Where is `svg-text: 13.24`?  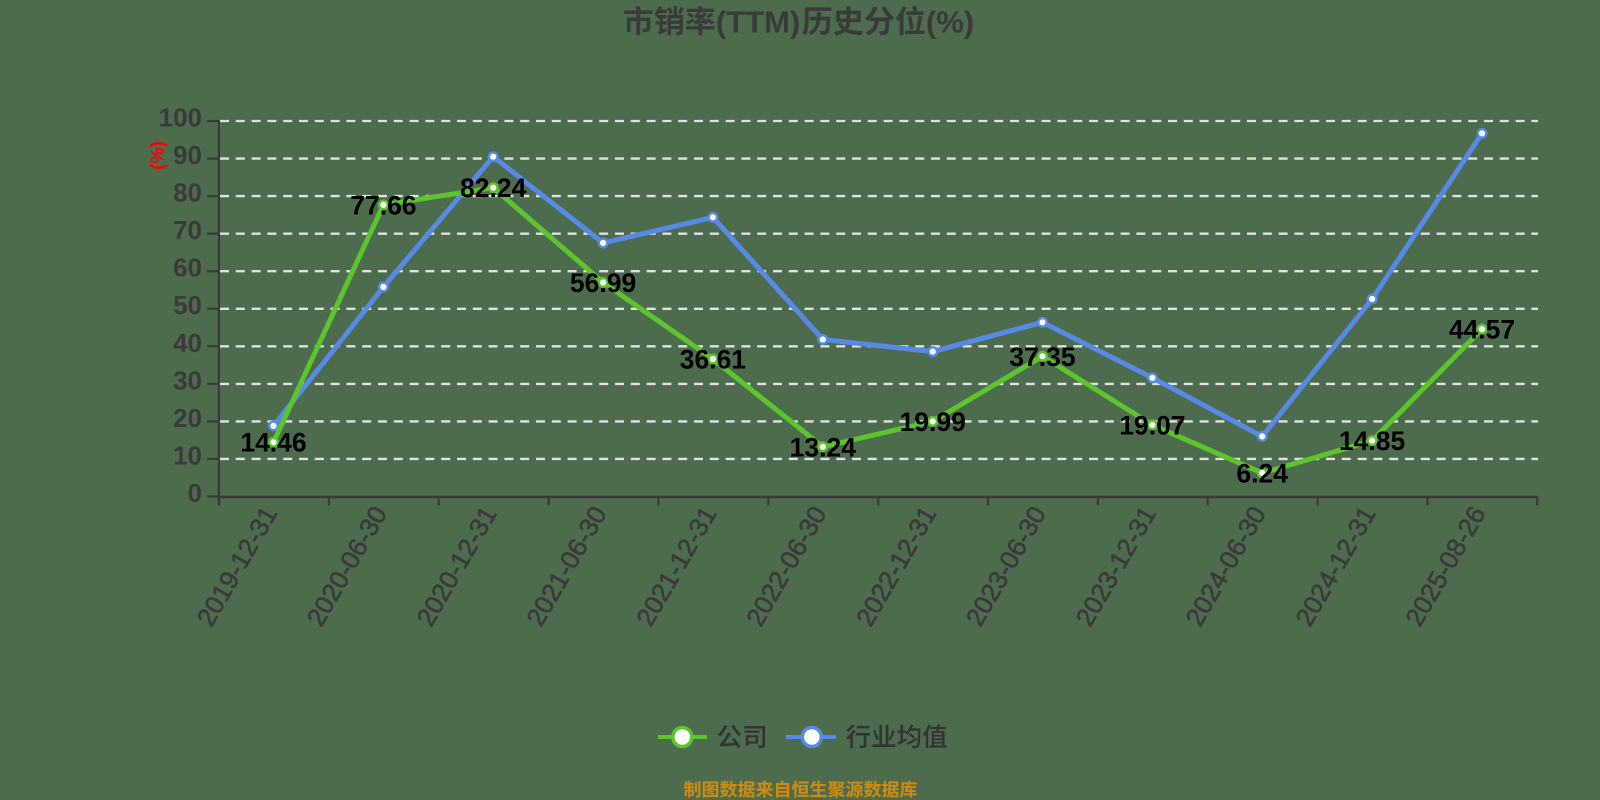 svg-text: 13.24 is located at coordinates (823, 447).